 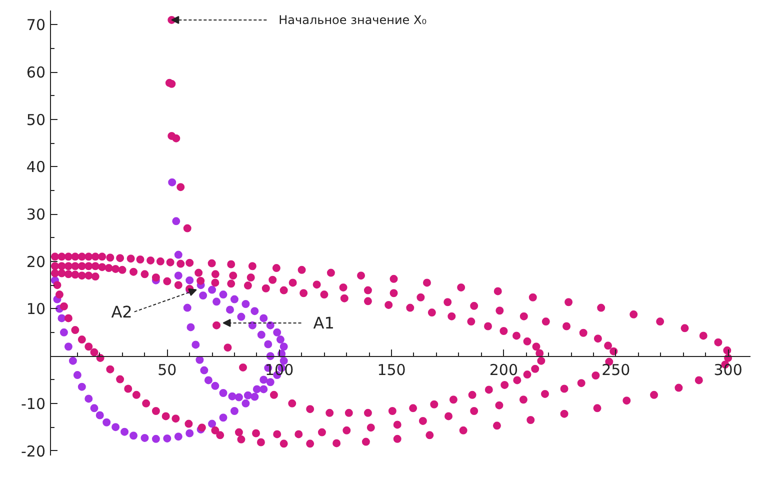 What do you see at coordinates (36, 261) in the screenshot?
I see `y-tick-label: 20` at bounding box center [36, 261].